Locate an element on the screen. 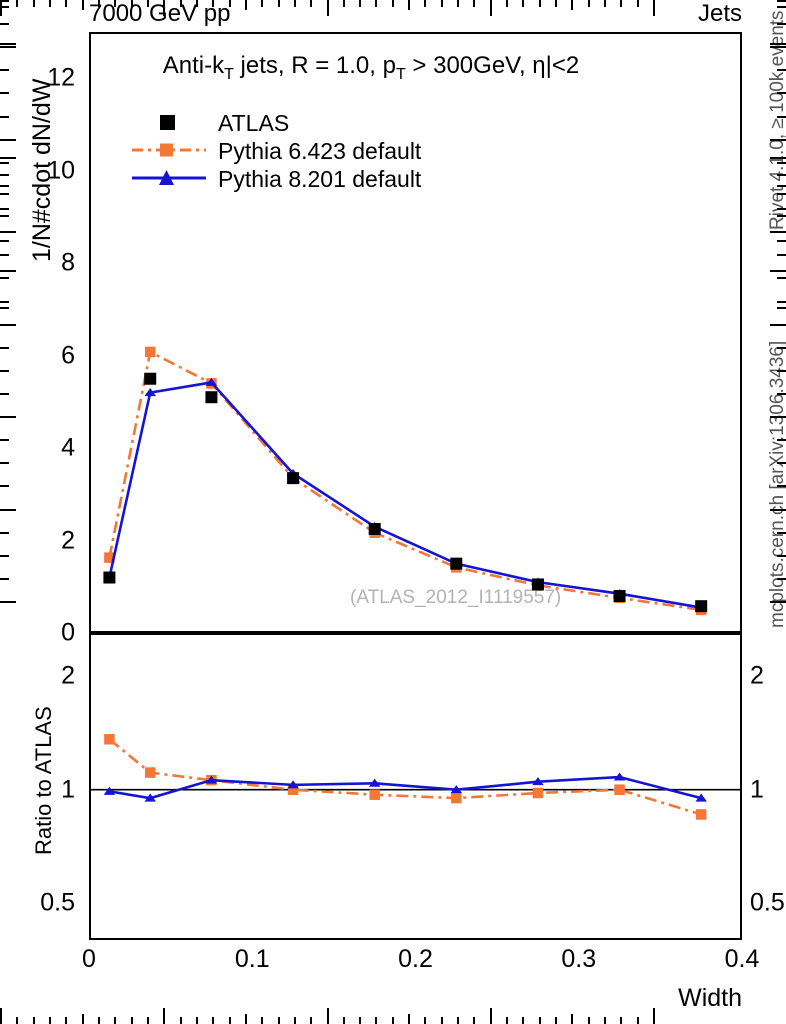  legend-key-pythia6 is located at coordinates (169, 150).